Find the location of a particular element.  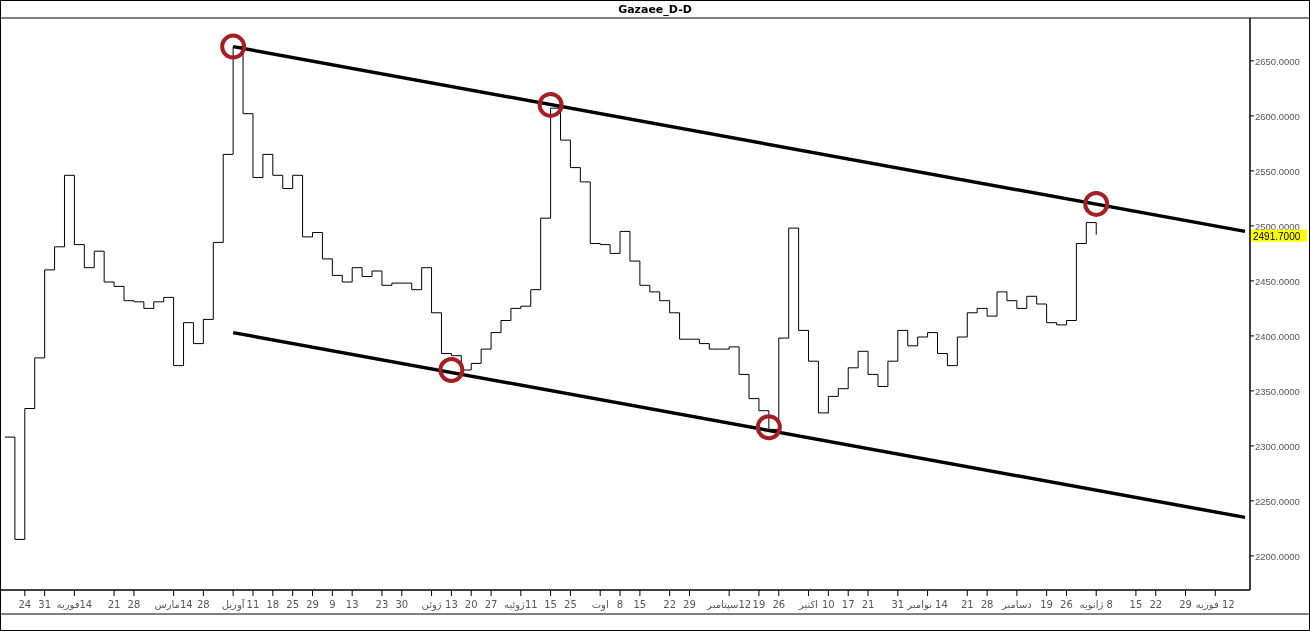

xtick: 30 is located at coordinates (402, 604).